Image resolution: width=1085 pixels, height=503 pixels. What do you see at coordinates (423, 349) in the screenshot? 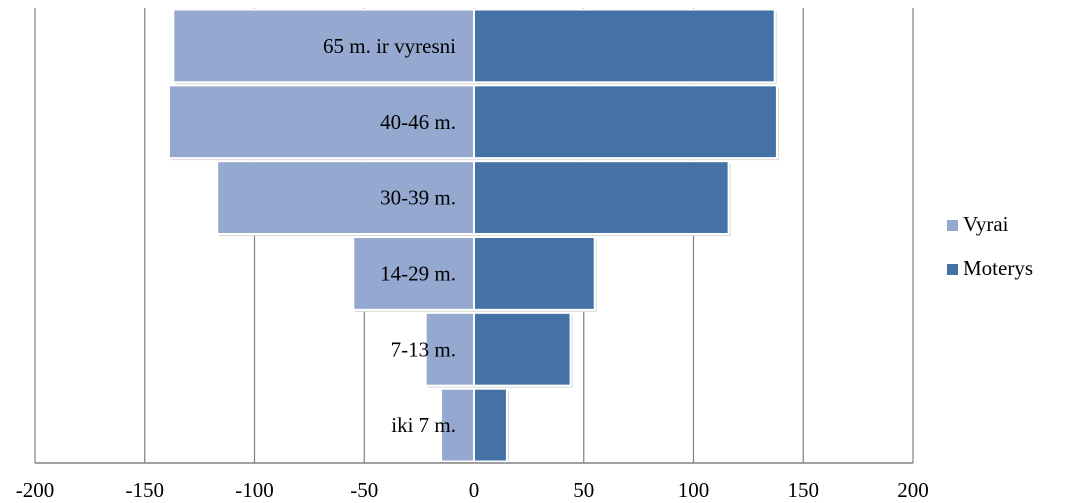
I see `category-label: 7-13 m.` at bounding box center [423, 349].